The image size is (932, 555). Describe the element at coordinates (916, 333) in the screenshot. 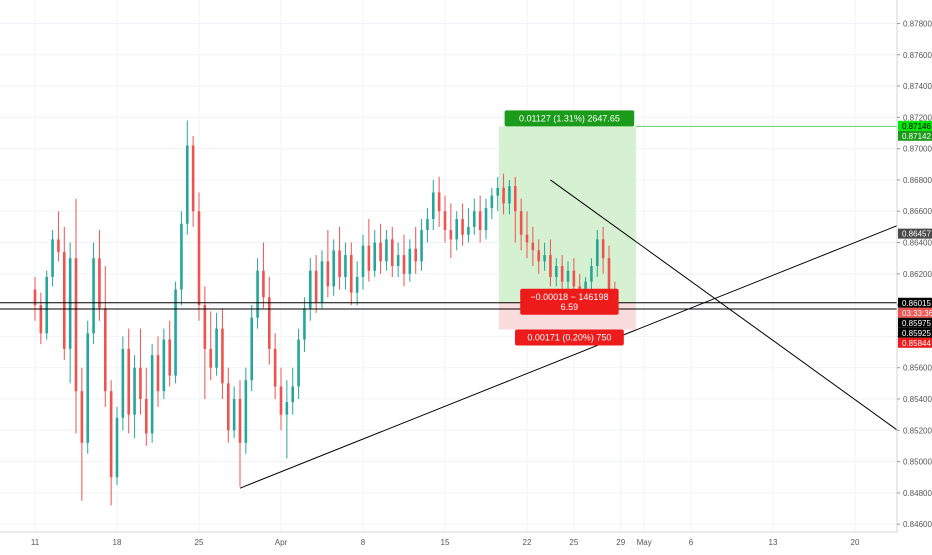

I see `price-marker-label: 0.85925` at that location.